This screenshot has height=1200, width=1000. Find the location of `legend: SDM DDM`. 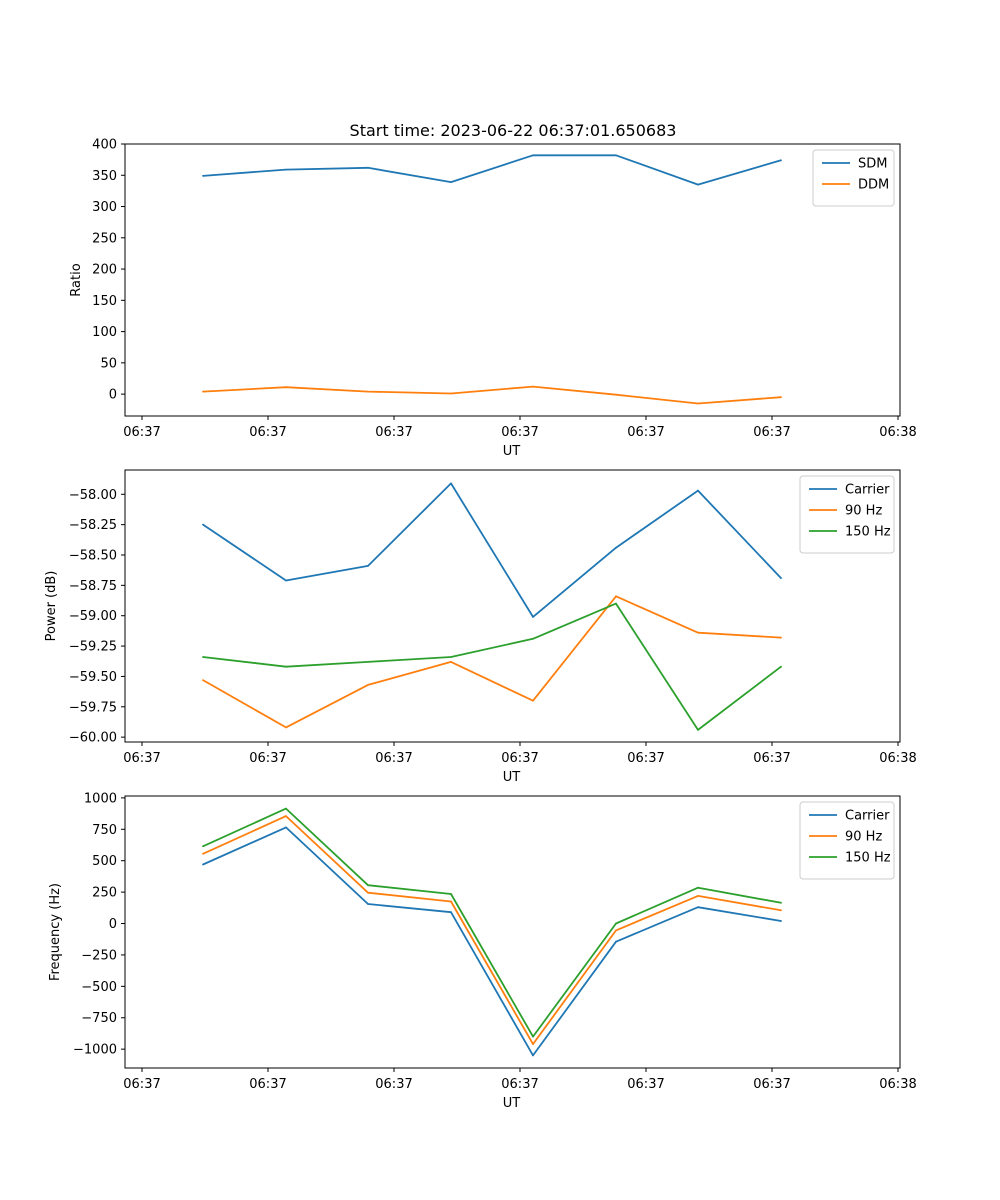

legend: SDM DDM is located at coordinates (853, 178).